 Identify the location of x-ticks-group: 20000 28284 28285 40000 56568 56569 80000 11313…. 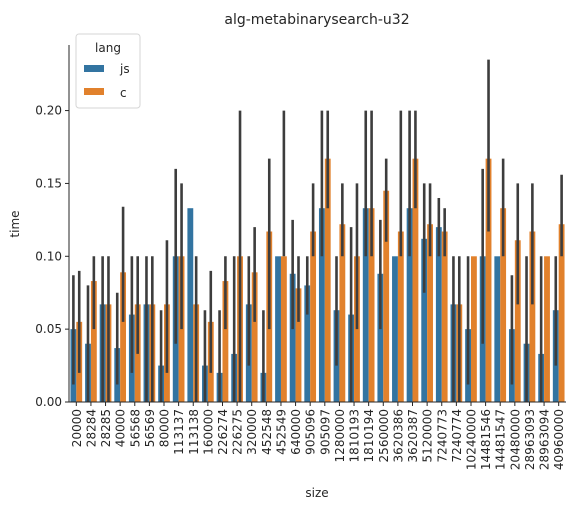
(318, 436).